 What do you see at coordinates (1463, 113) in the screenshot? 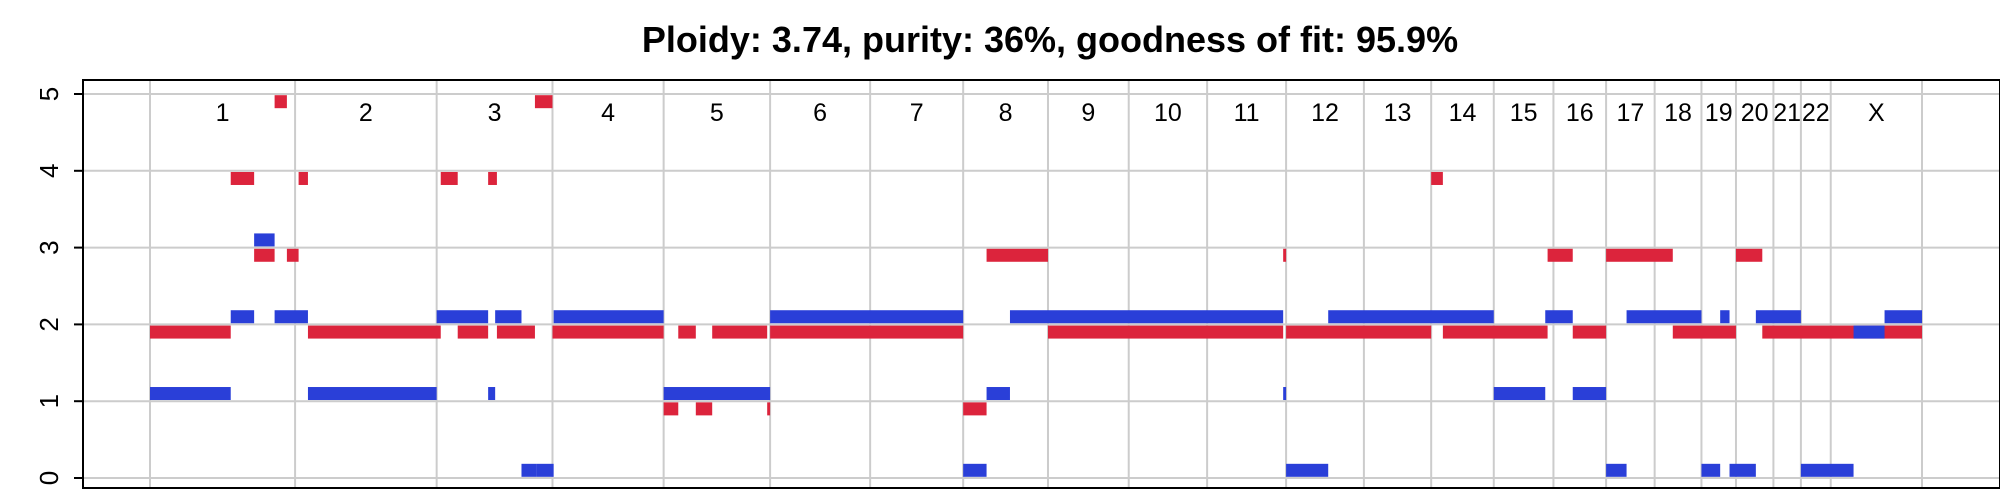
I see `chromosome-label: 14` at bounding box center [1463, 113].